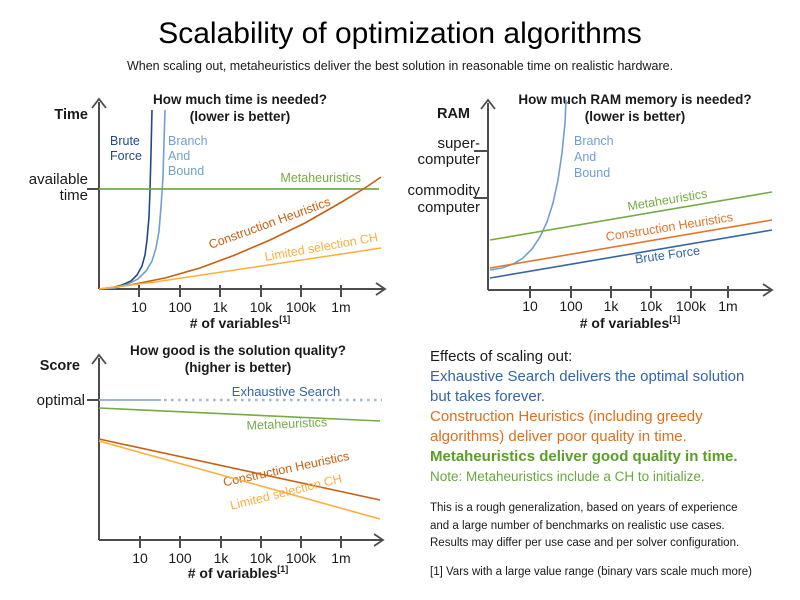  I want to click on y-annotation: available, so click(58, 179).